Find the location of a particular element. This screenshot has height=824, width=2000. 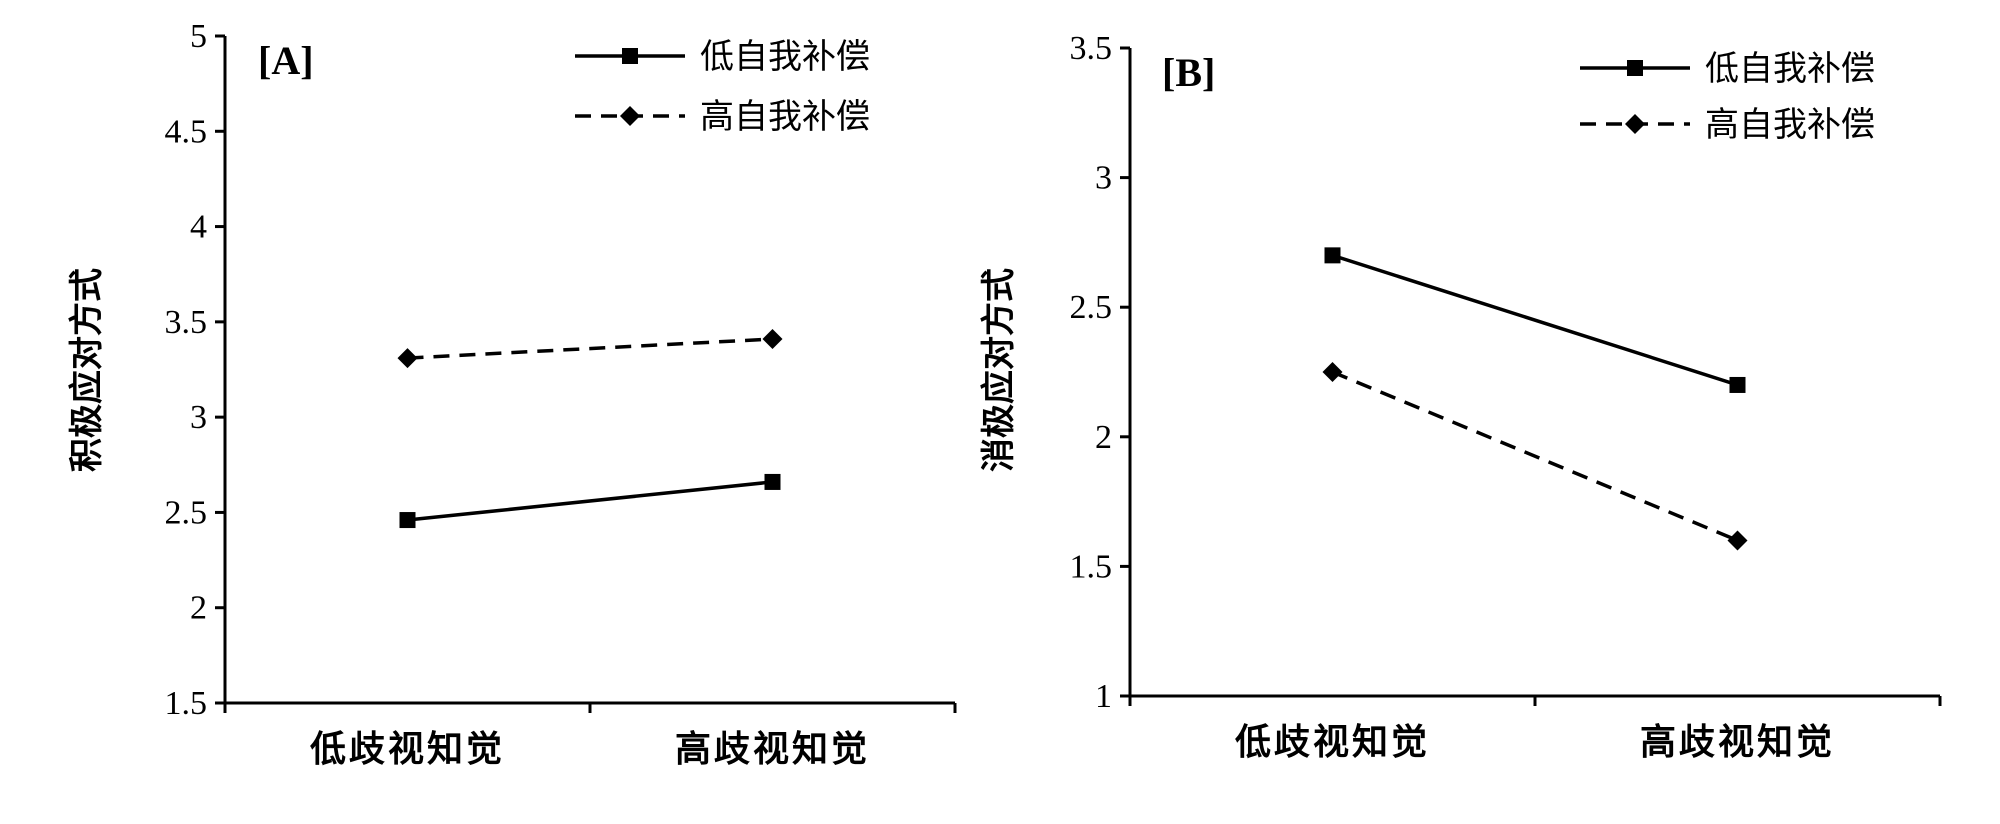

panel-label: [B] is located at coordinates (1188, 72).